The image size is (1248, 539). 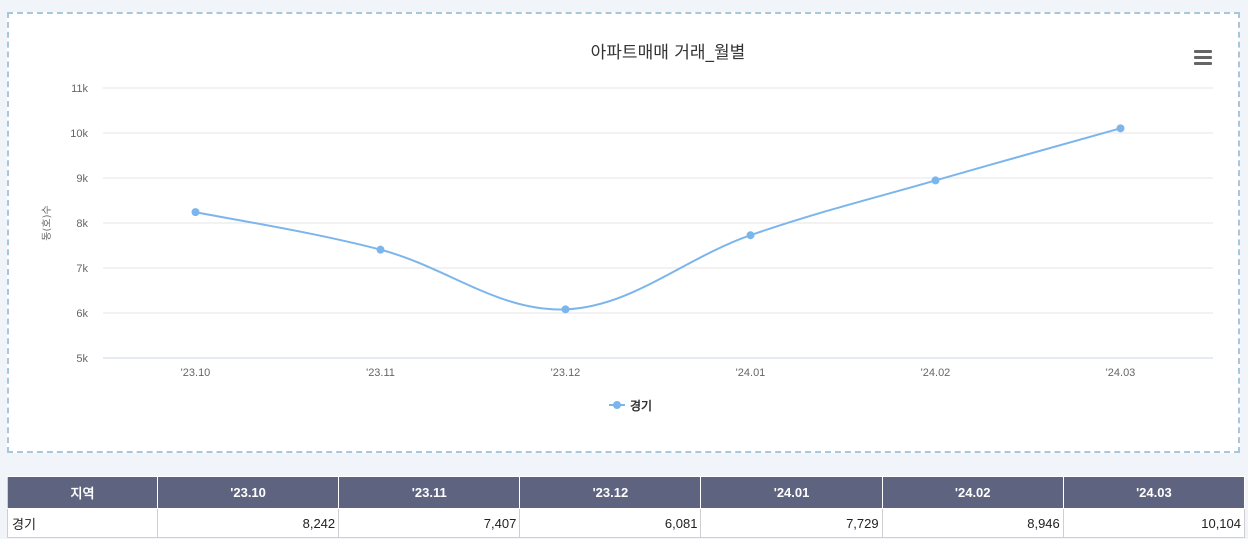 I want to click on y-tick-label: 7k, so click(x=82, y=269).